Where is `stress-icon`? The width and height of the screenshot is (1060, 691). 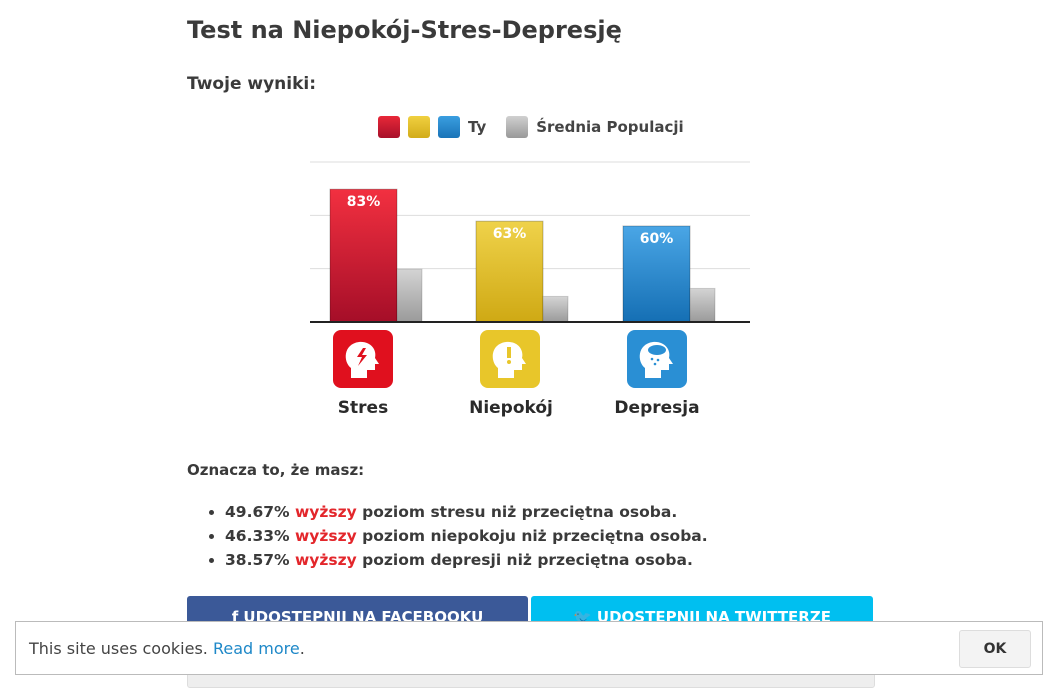
stress-icon is located at coordinates (363, 359).